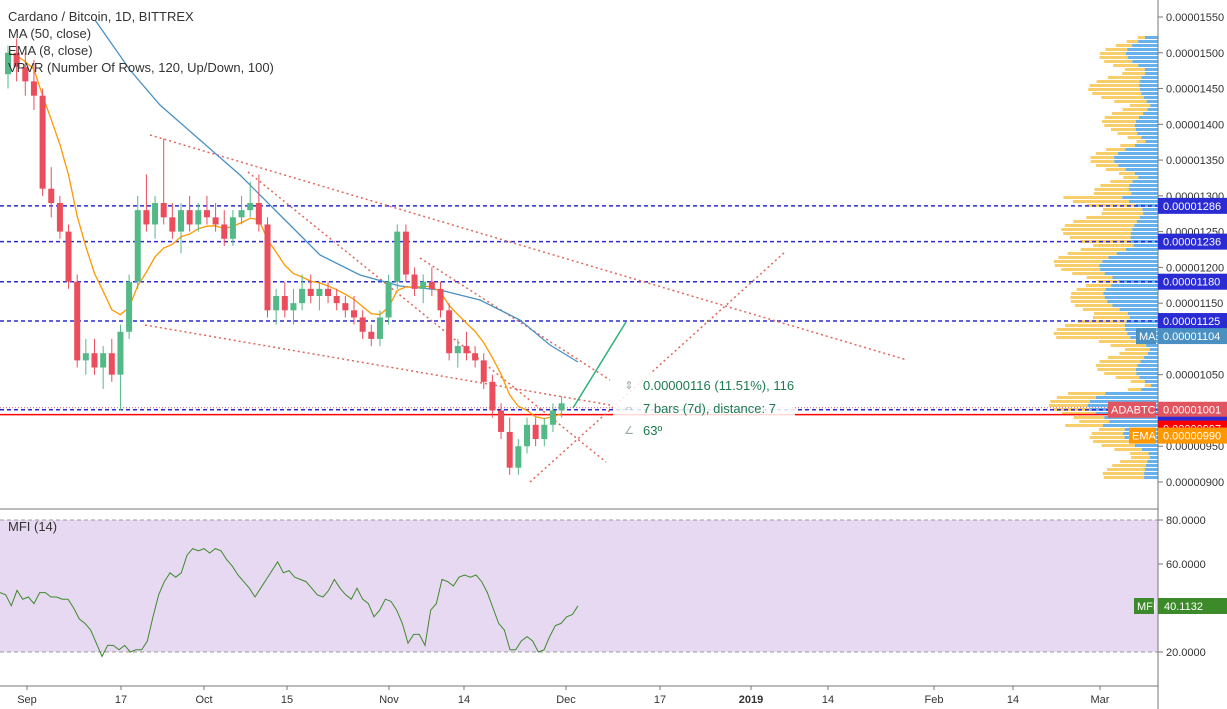 The width and height of the screenshot is (1227, 709). What do you see at coordinates (1133, 411) in the screenshot?
I see `price-tag-label: ADABTC` at bounding box center [1133, 411].